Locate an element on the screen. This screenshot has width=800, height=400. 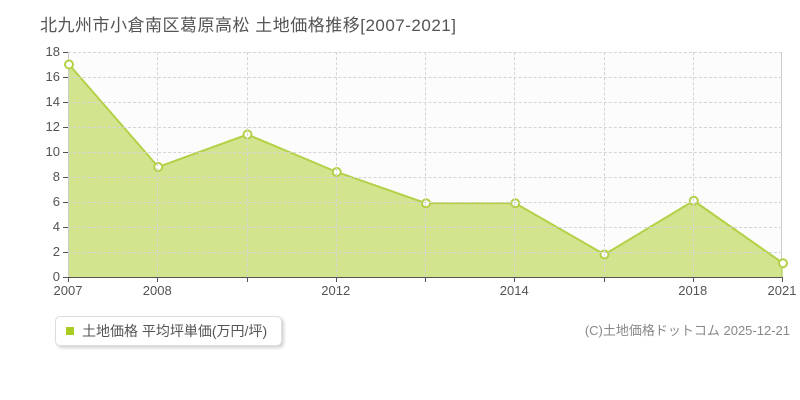
data-point-2012 is located at coordinates (336, 172).